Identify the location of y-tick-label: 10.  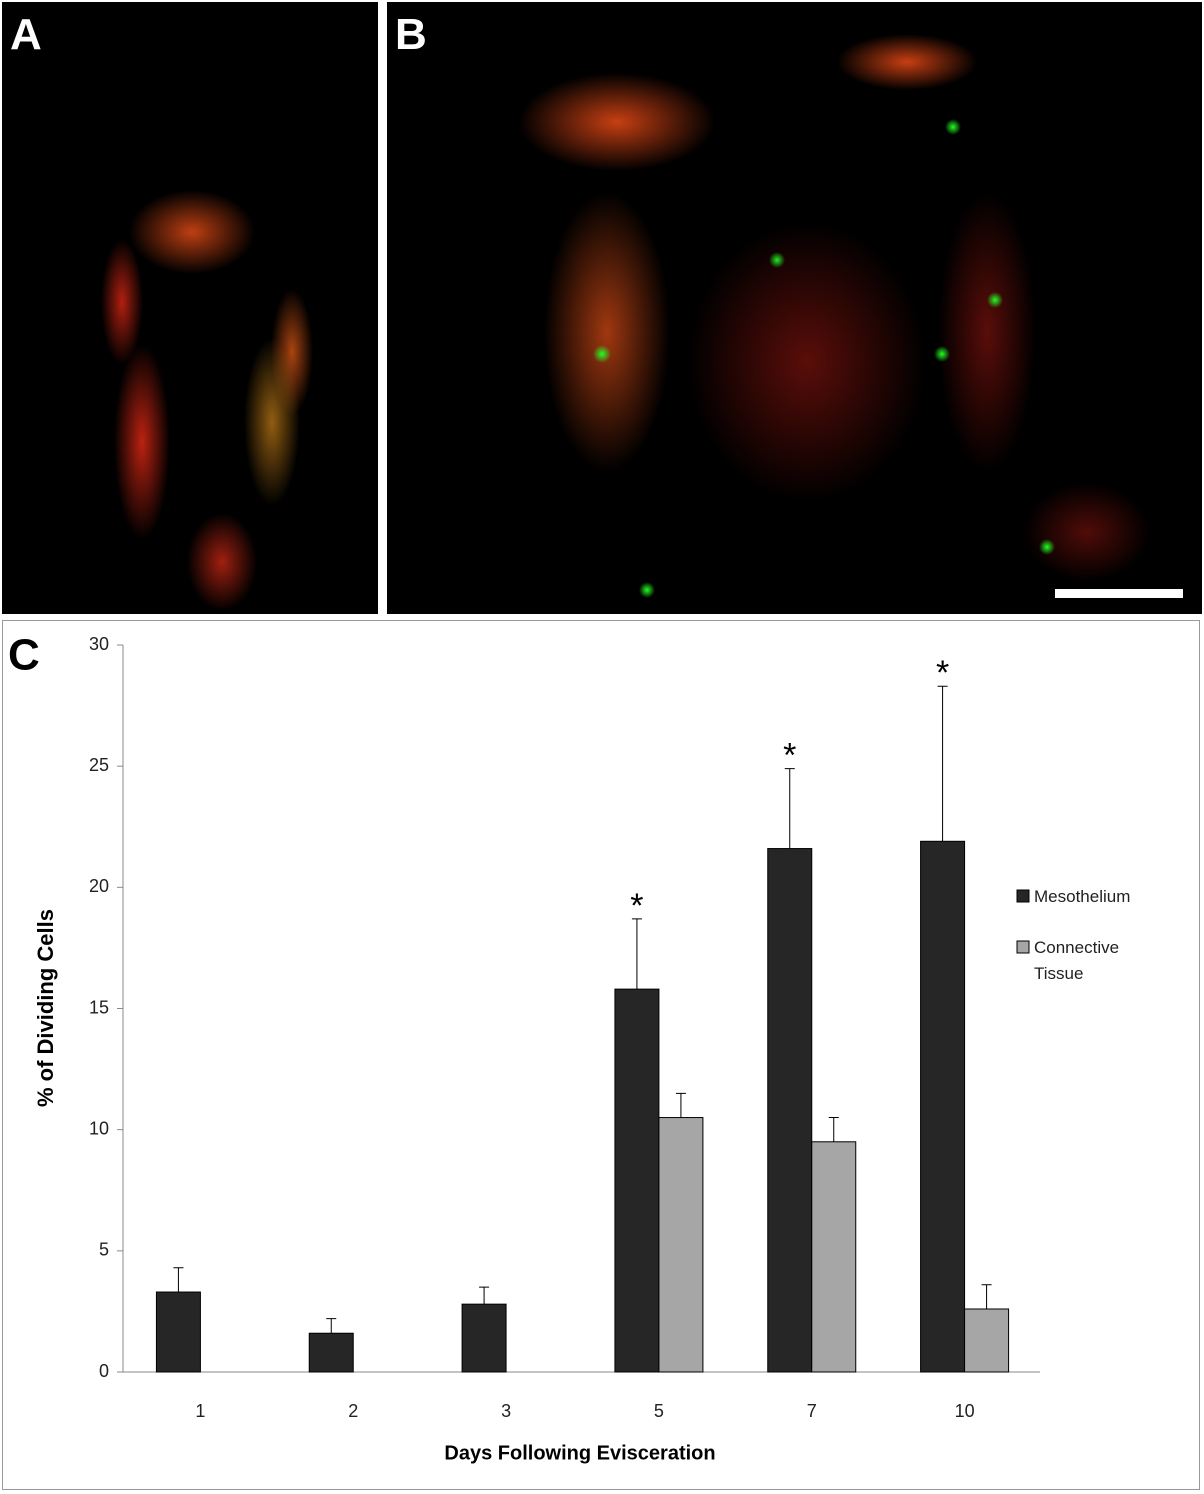
(99, 1128).